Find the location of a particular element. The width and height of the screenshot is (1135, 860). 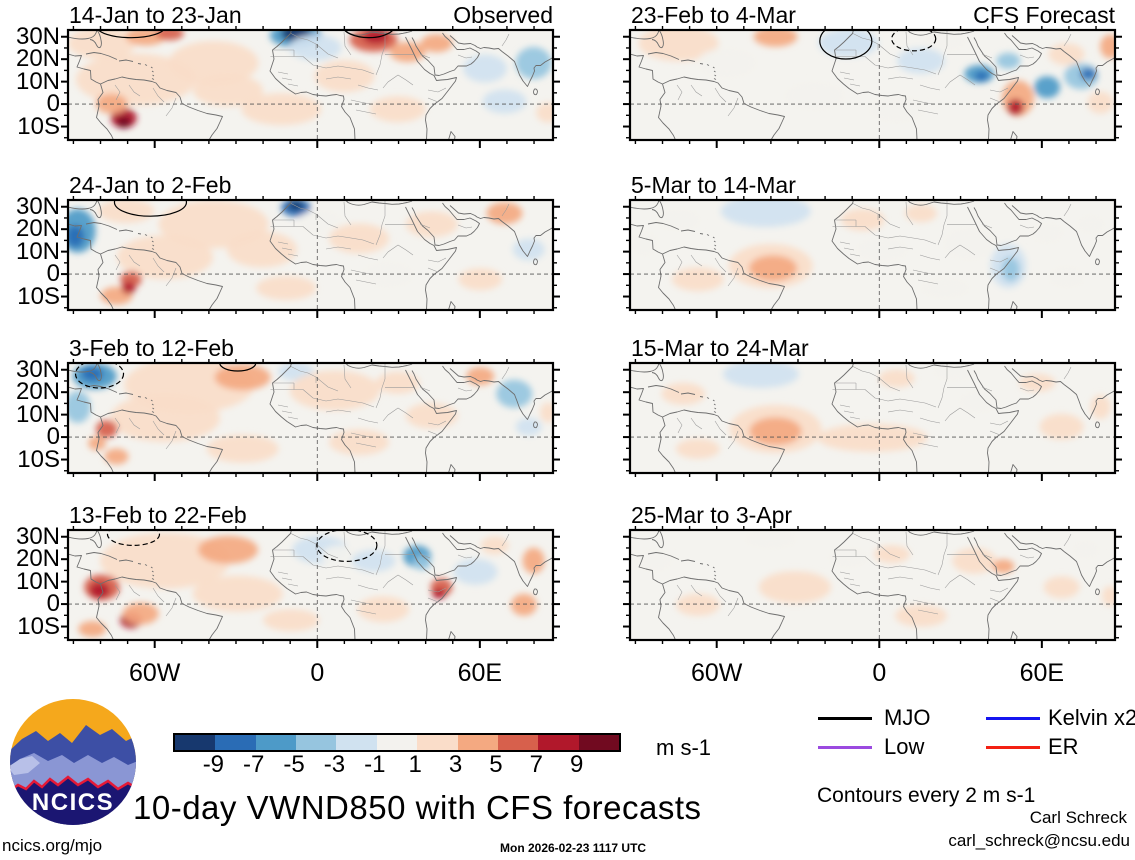

legend-line-kelvin-x2 is located at coordinates (1013, 718).